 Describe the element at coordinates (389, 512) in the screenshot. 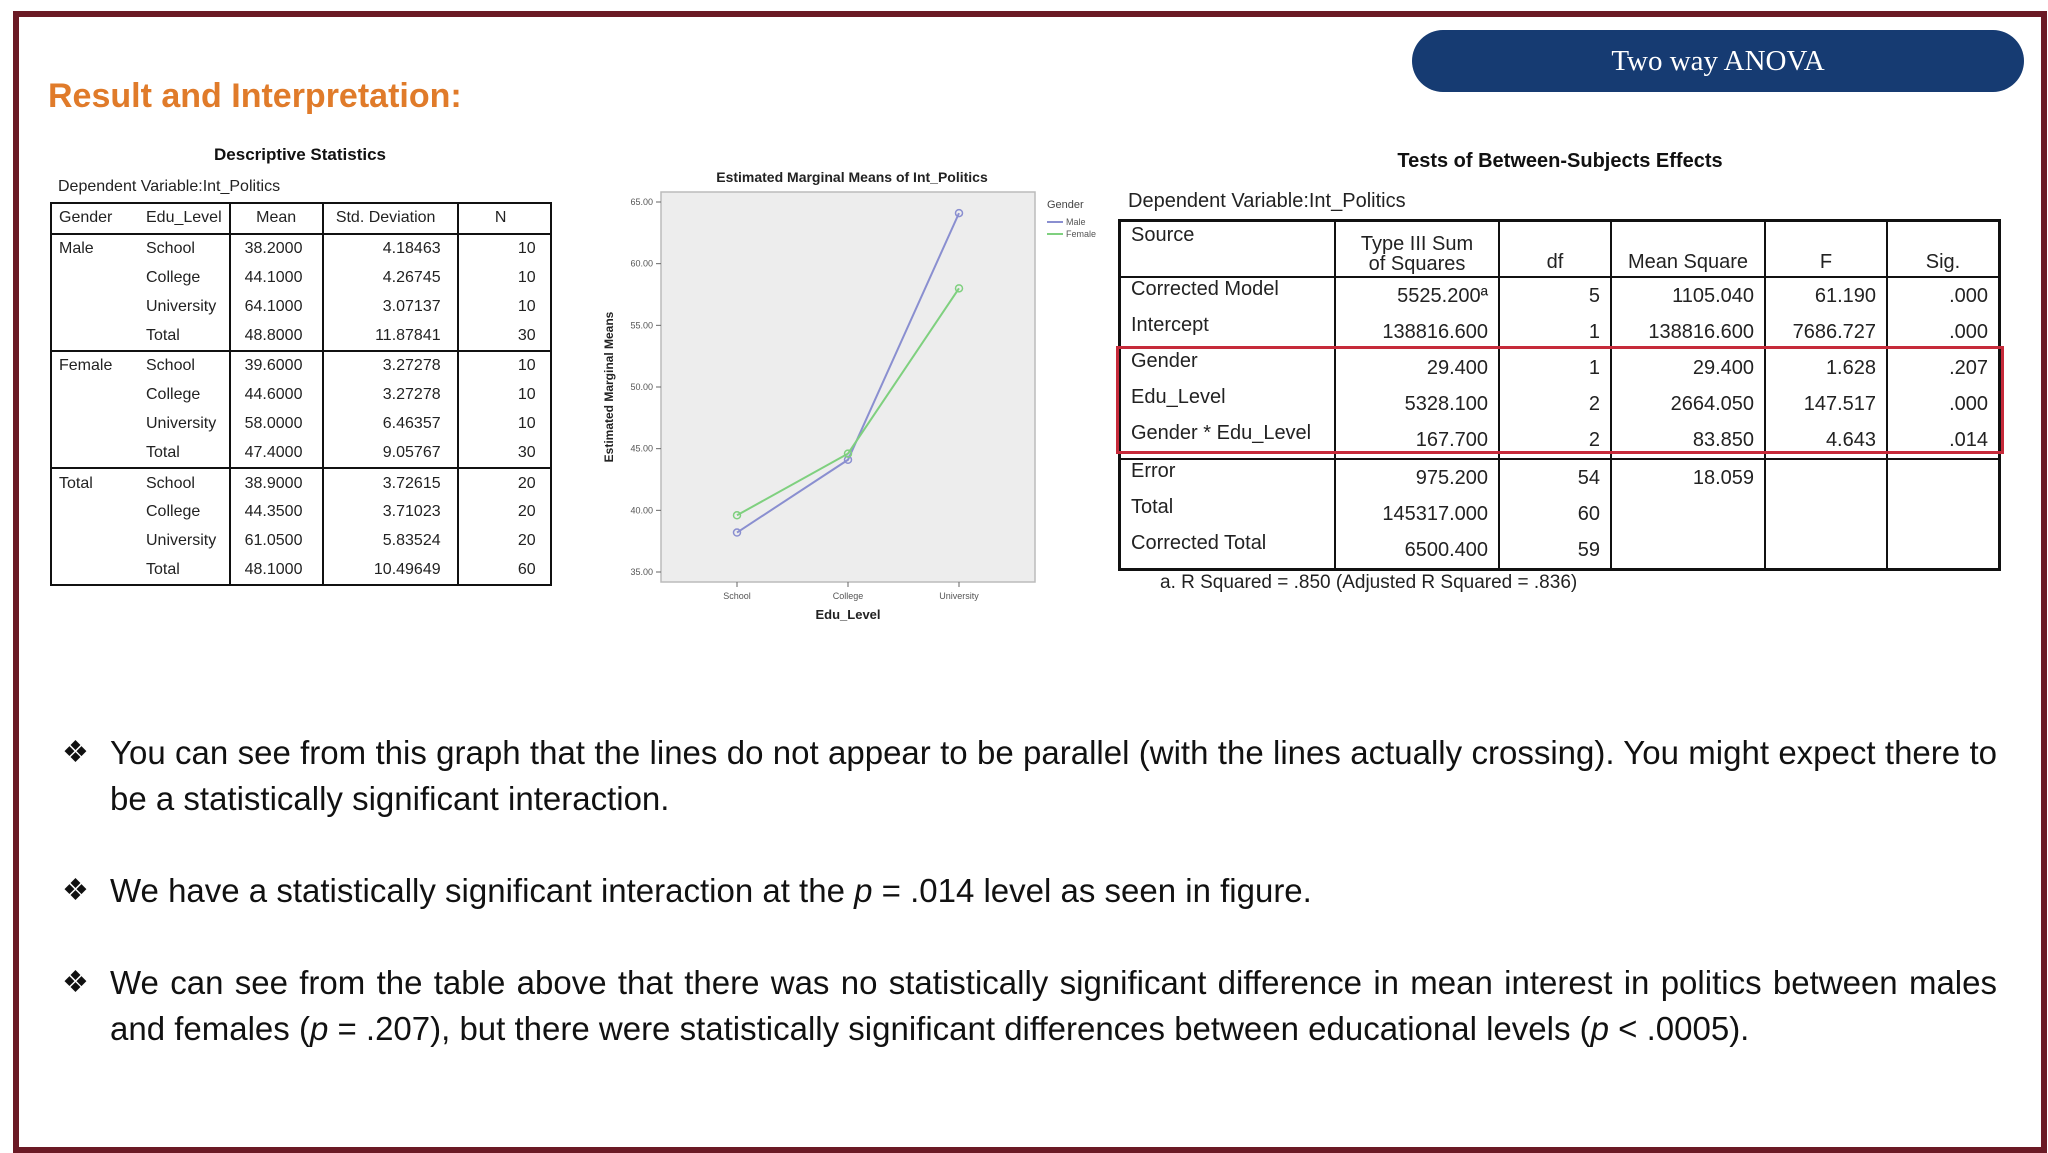

I see `table-cell: 3.71023` at that location.